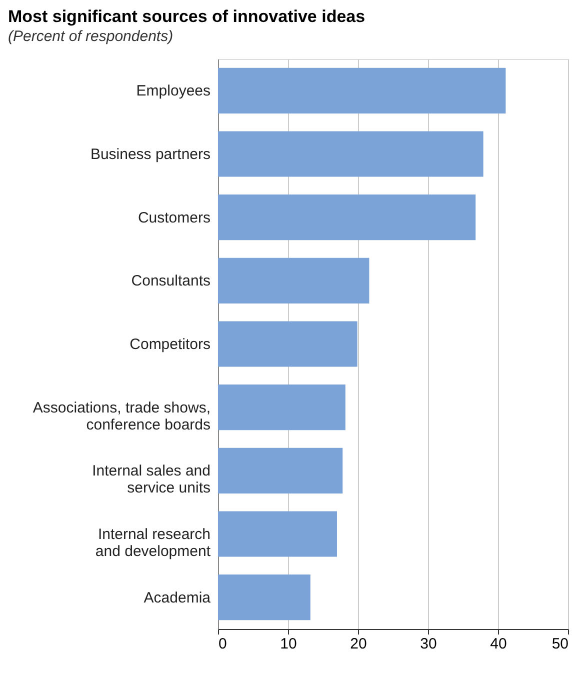  I want to click on x-tick-label: 30, so click(428, 644).